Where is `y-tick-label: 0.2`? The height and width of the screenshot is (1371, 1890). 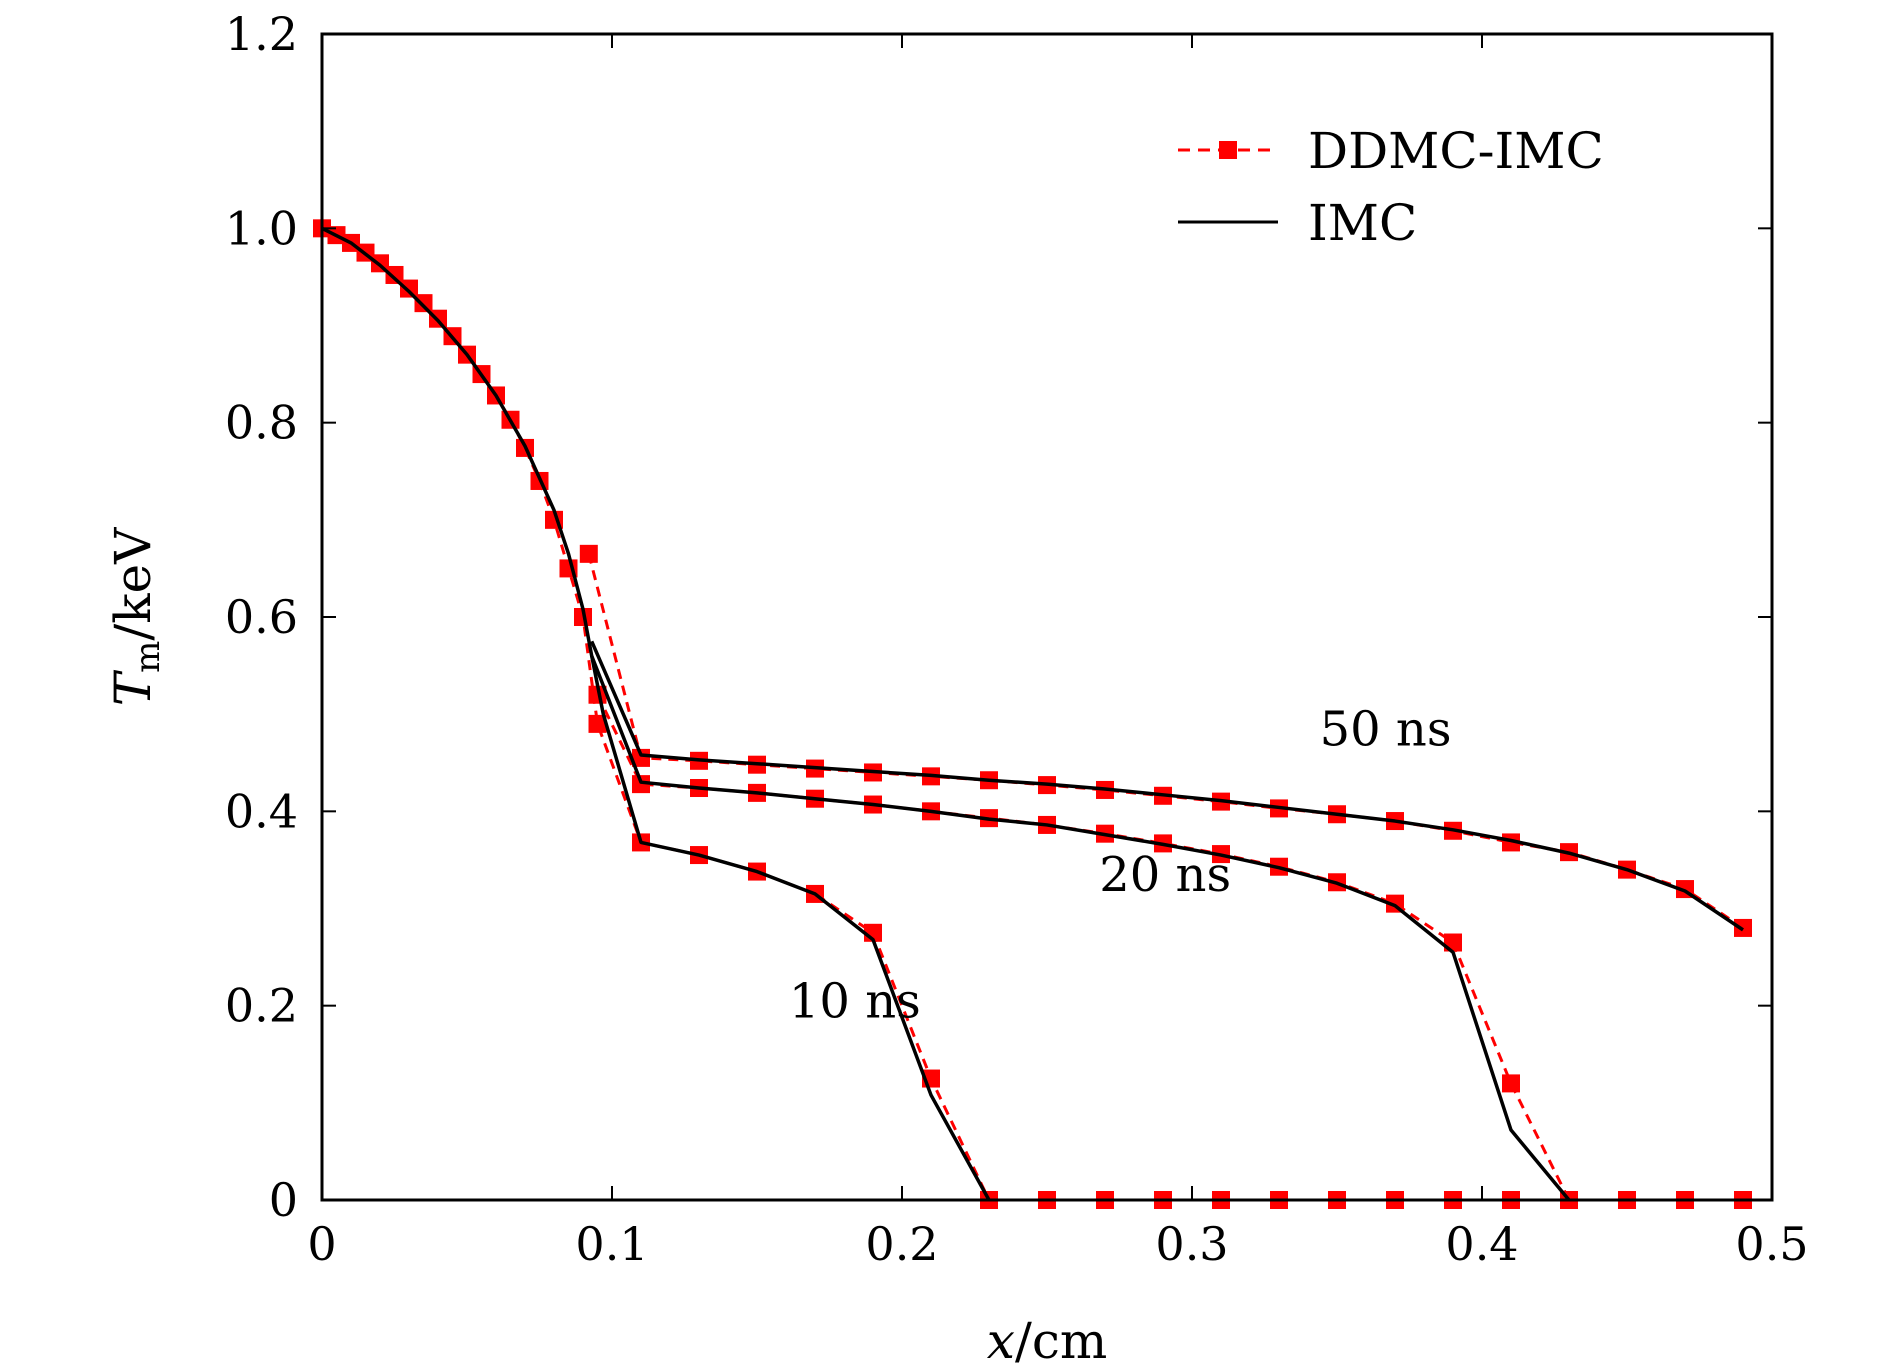
y-tick-label: 0.2 is located at coordinates (261, 1006).